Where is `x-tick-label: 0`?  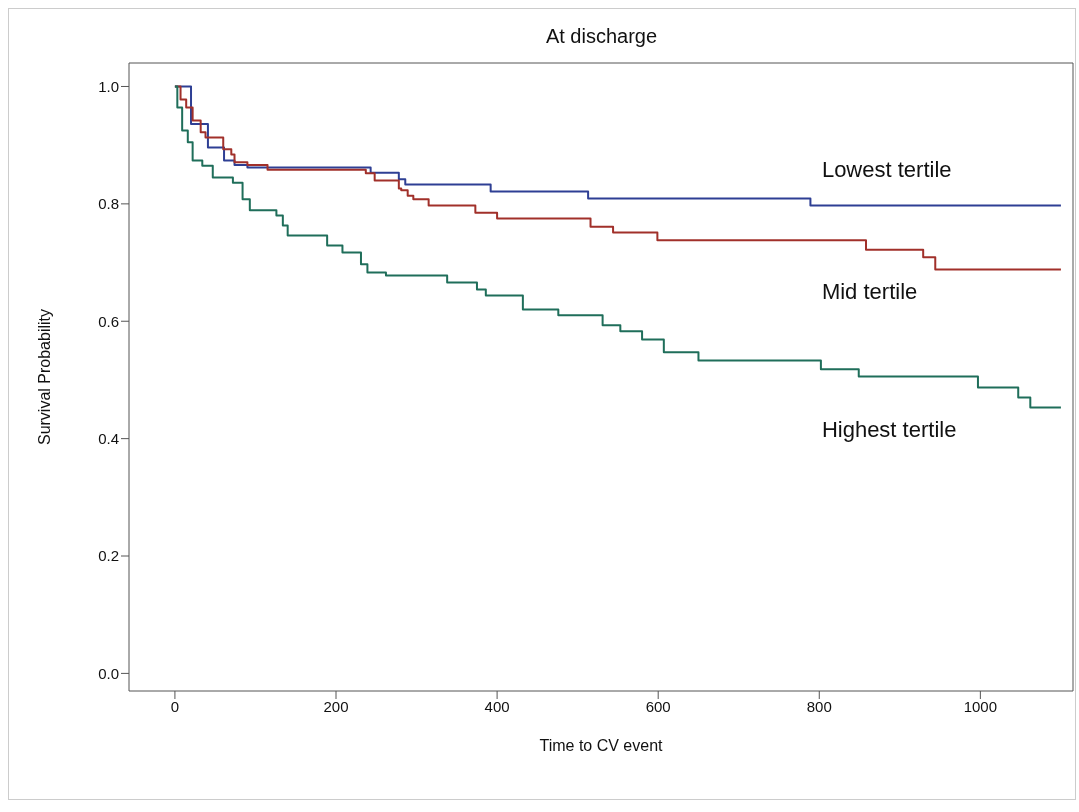
x-tick-label: 0 is located at coordinates (175, 706).